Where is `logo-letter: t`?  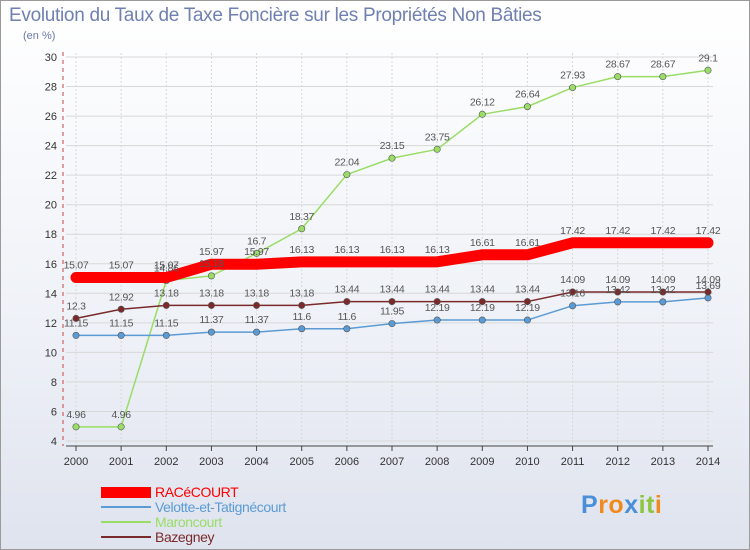
logo-letter: t is located at coordinates (650, 505).